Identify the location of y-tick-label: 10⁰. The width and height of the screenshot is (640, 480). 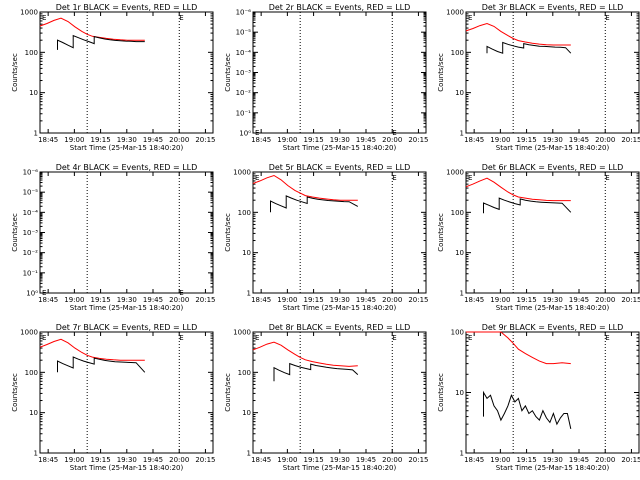
(245, 134).